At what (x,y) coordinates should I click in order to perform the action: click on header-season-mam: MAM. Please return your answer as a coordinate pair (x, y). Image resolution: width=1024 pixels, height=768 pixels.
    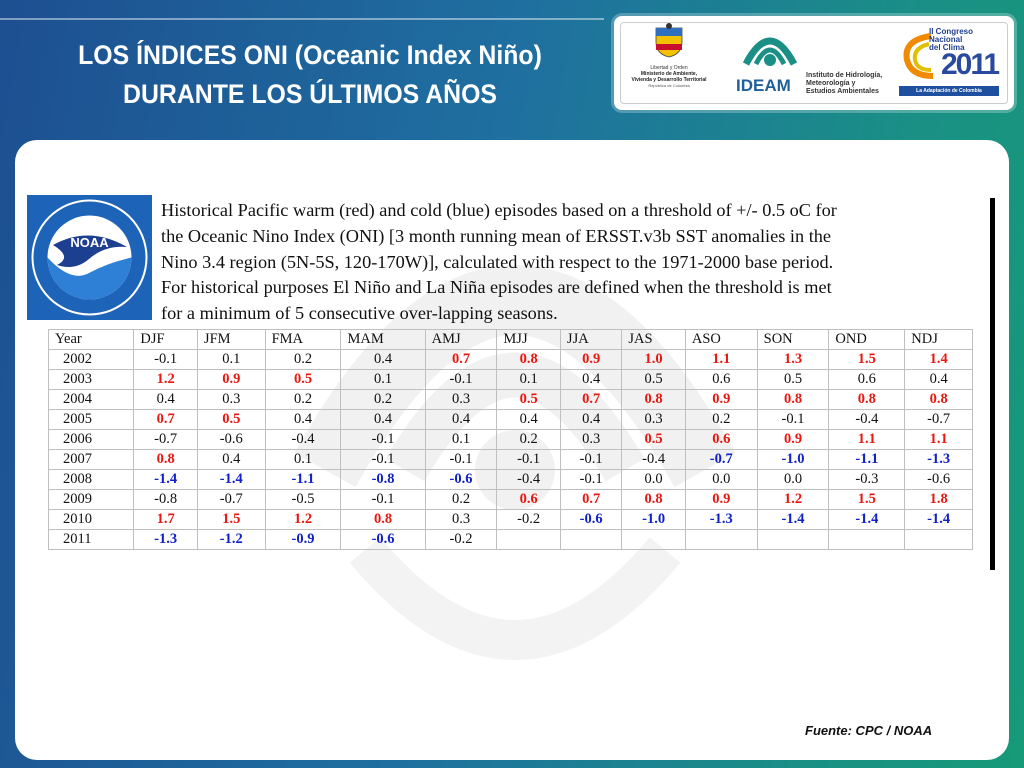
    Looking at the image, I should click on (383, 339).